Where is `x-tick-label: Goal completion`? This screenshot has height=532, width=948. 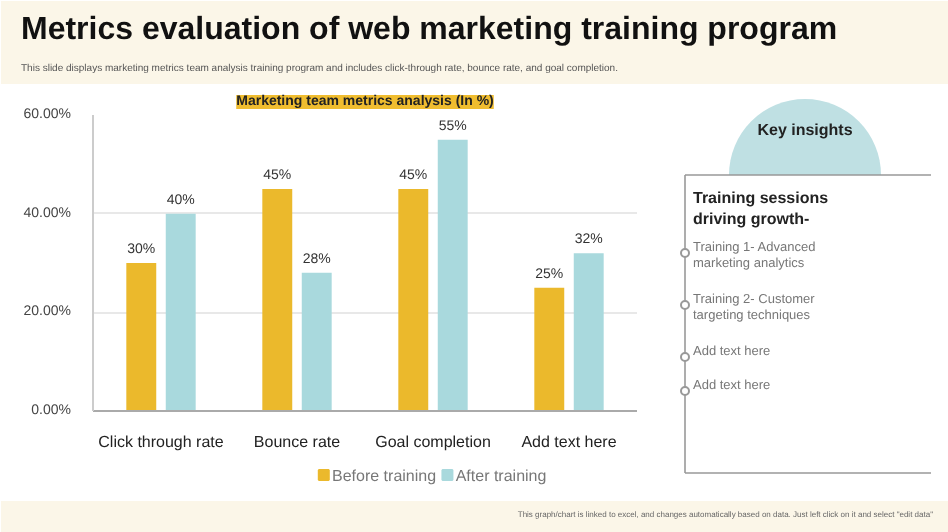
x-tick-label: Goal completion is located at coordinates (433, 442).